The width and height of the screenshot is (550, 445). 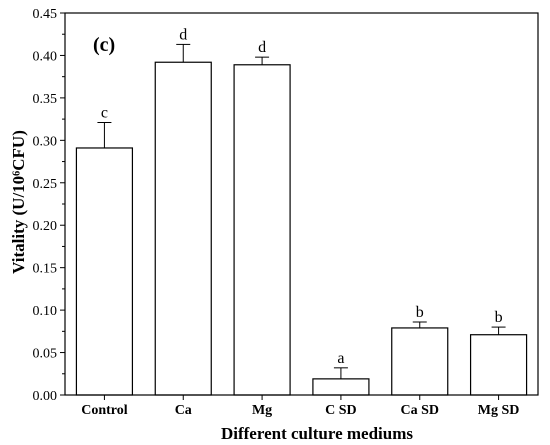 What do you see at coordinates (499, 317) in the screenshot?
I see `significance-label-6: b` at bounding box center [499, 317].